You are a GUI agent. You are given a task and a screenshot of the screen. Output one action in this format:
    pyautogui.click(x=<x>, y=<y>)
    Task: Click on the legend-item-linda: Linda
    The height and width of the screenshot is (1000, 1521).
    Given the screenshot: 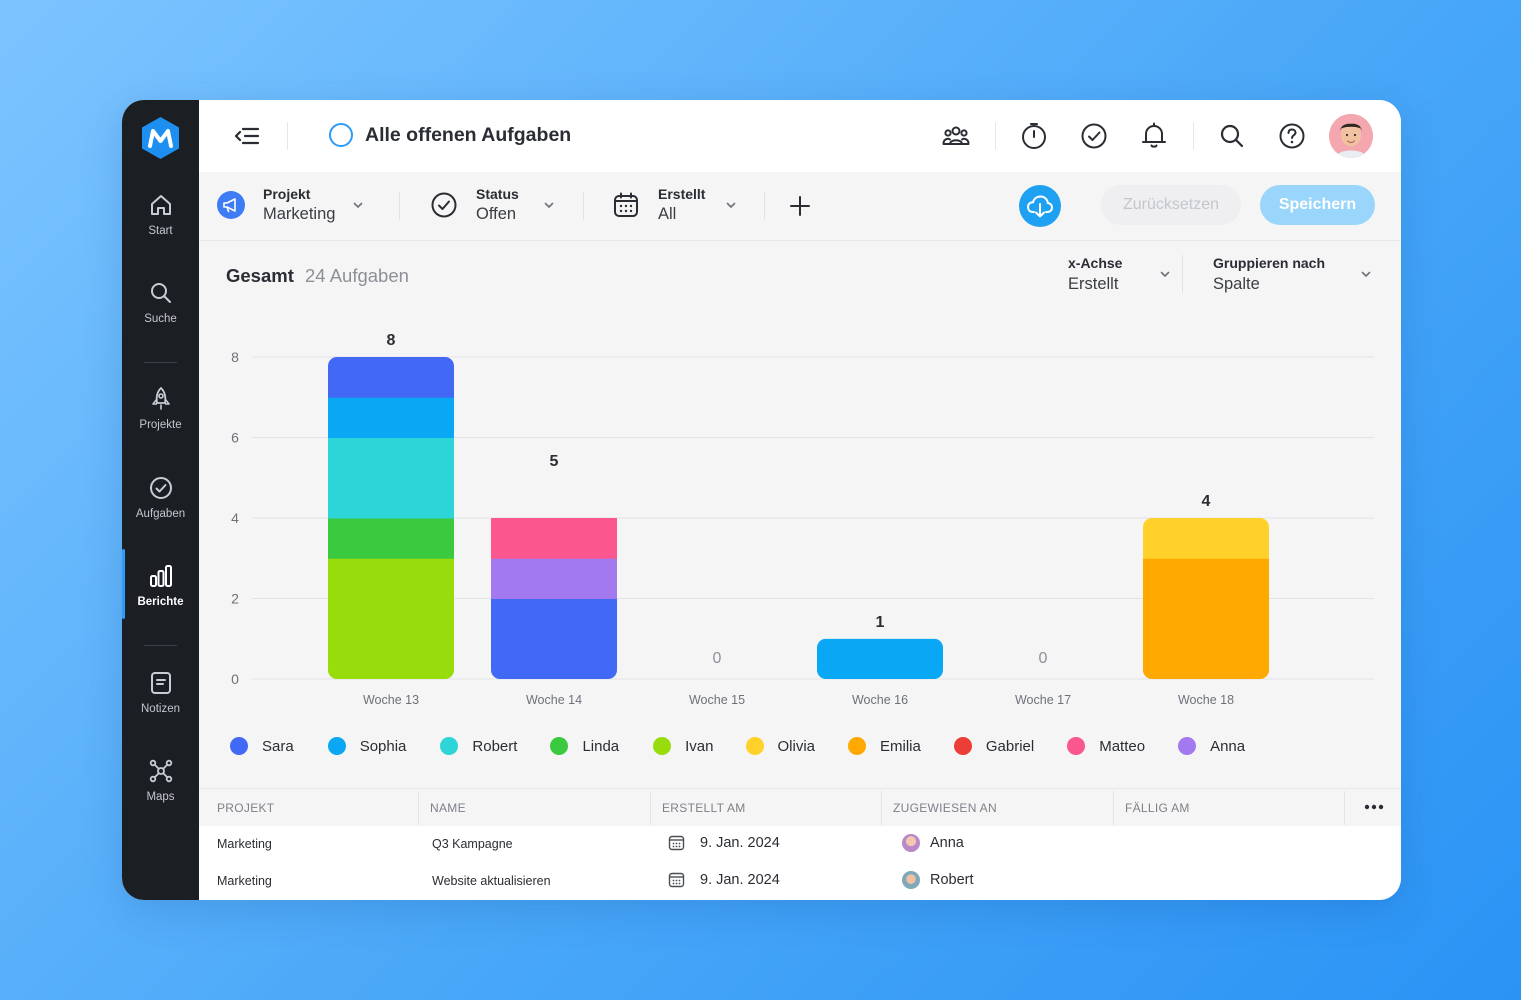 What is the action you would take?
    pyautogui.click(x=584, y=746)
    